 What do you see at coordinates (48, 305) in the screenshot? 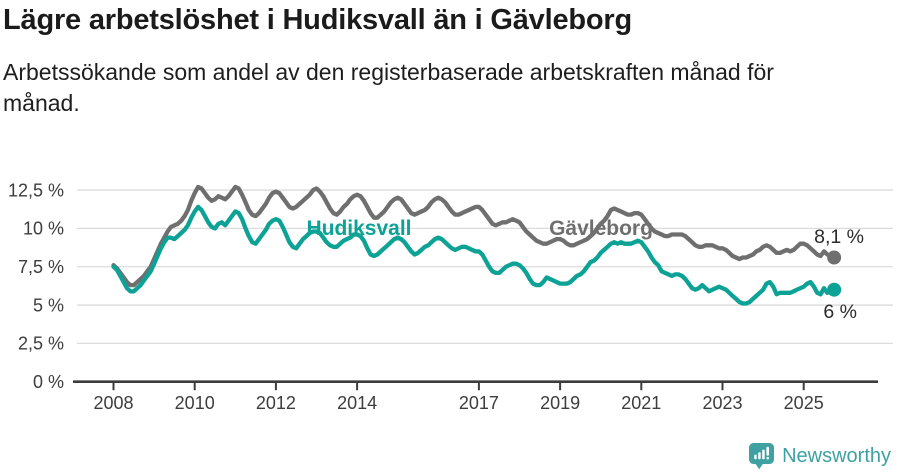
I see `y-axis-label-5: 5 %` at bounding box center [48, 305].